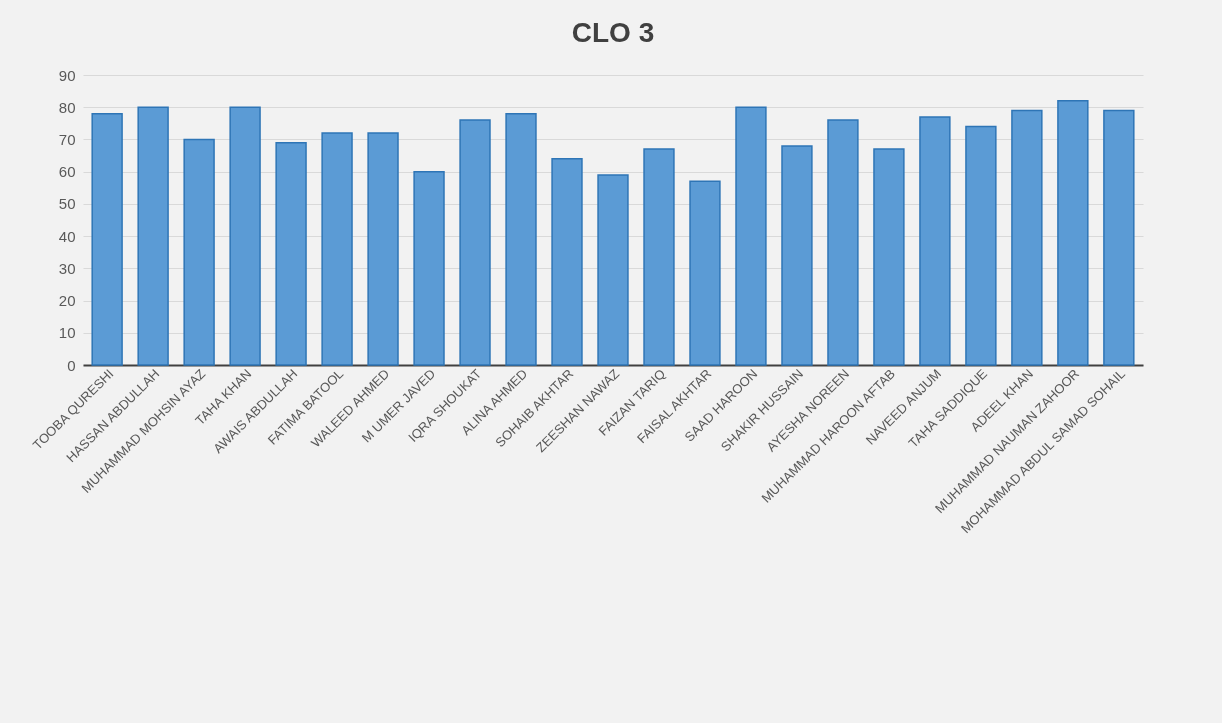 The height and width of the screenshot is (723, 1222). I want to click on y-tick-label: 30, so click(67, 268).